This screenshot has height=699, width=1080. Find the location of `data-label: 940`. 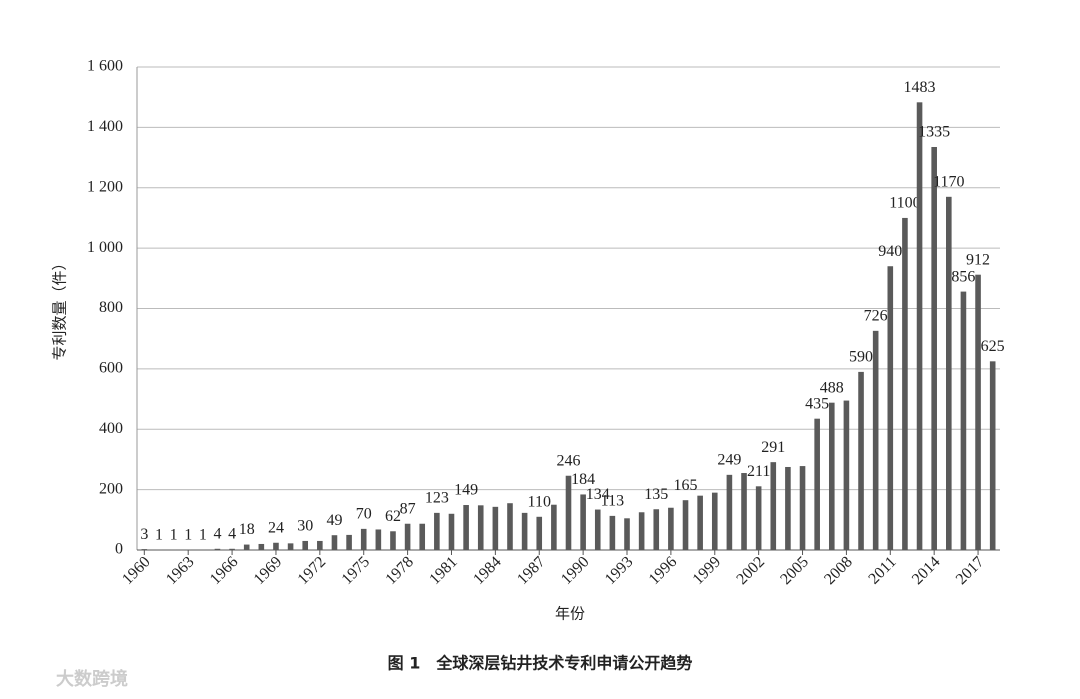

data-label: 940 is located at coordinates (890, 251).